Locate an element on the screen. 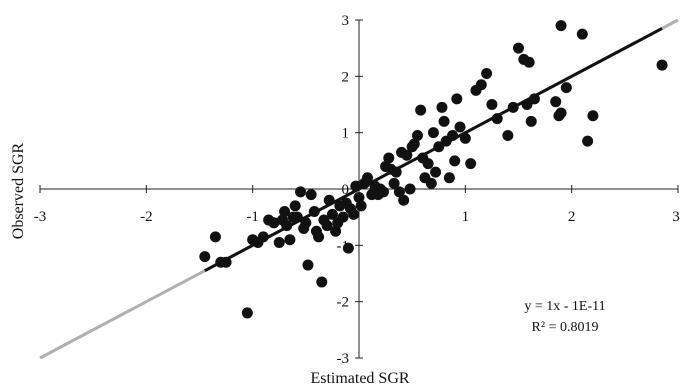 The image size is (680, 390). trendline-equation: y = 1x - 1E-11 is located at coordinates (564, 306).